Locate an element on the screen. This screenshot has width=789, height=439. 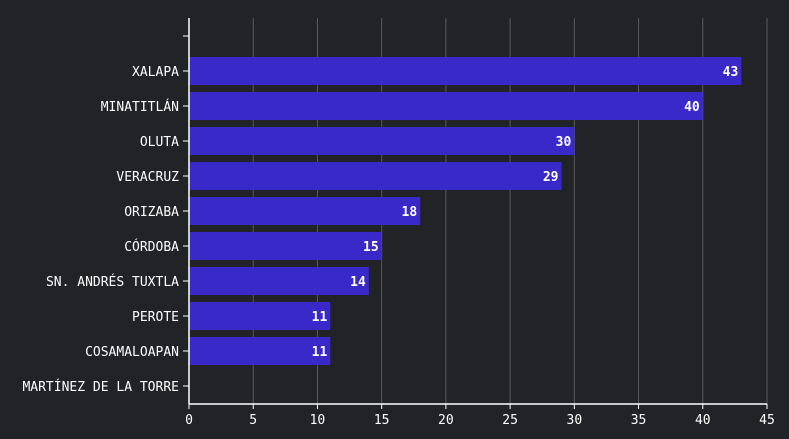
y-tick-label: MINATITLÁN is located at coordinates (140, 107).